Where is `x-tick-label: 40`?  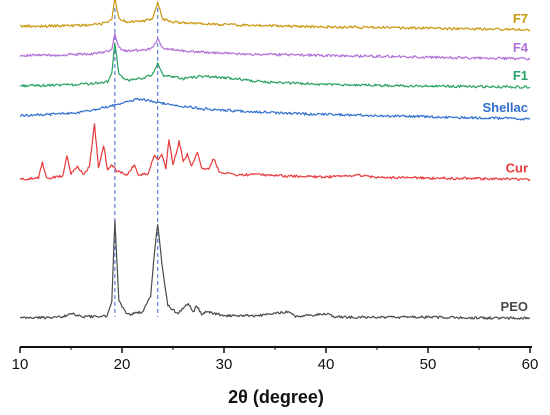 x-tick-label: 40 is located at coordinates (326, 364).